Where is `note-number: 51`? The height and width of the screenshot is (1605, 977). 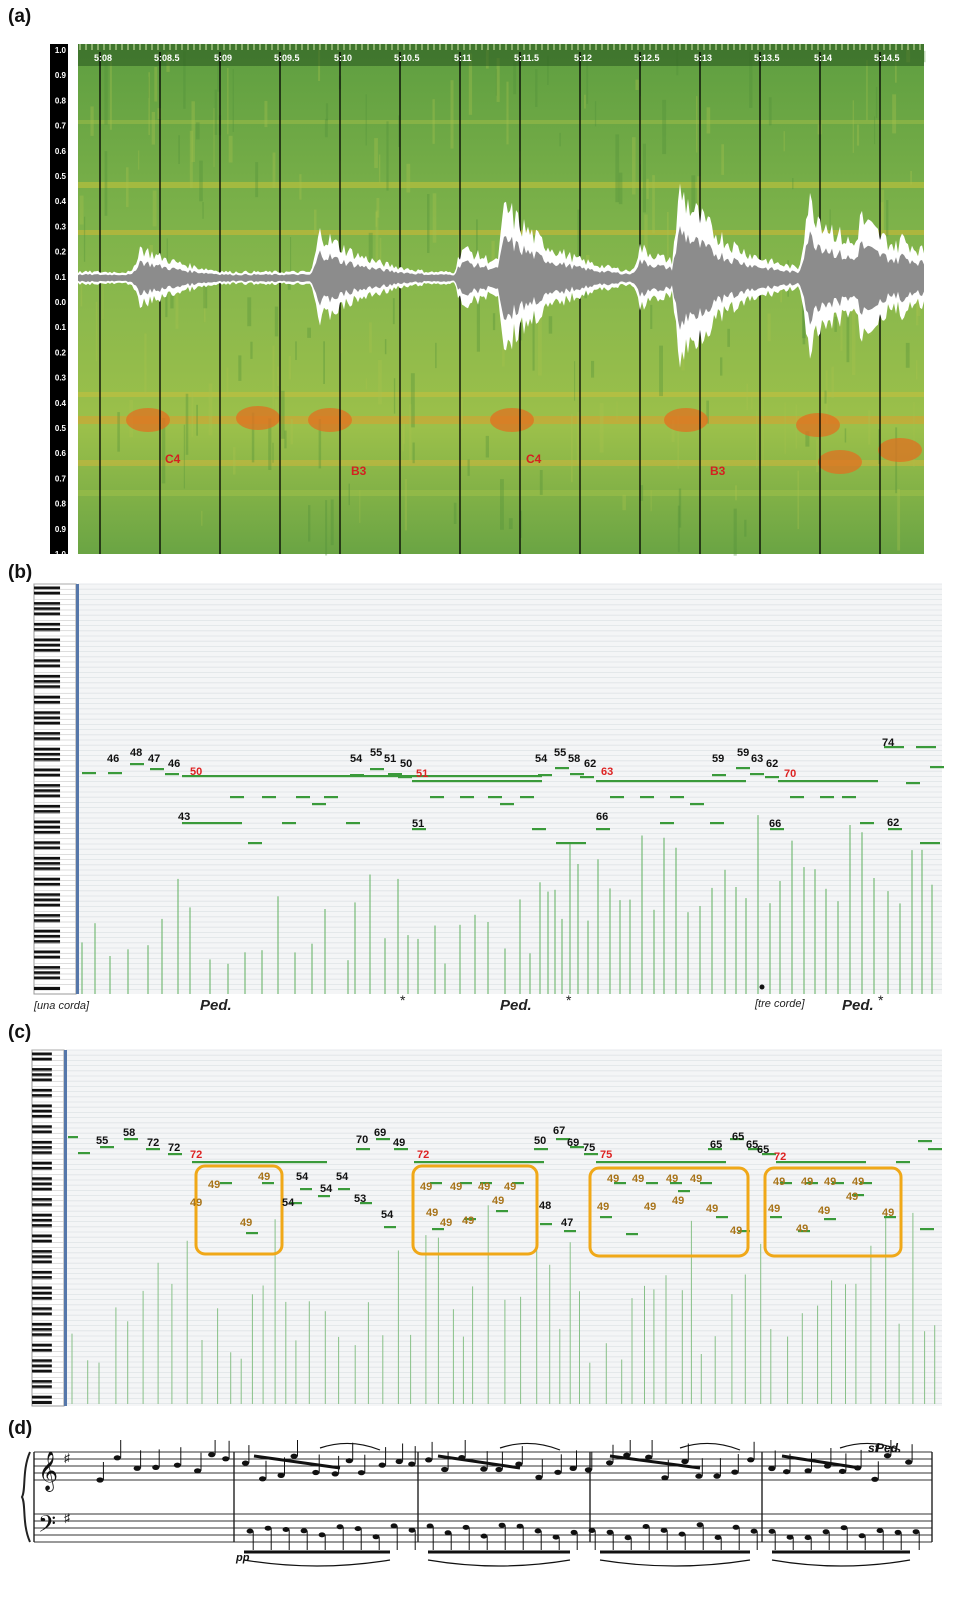 note-number: 51 is located at coordinates (422, 774).